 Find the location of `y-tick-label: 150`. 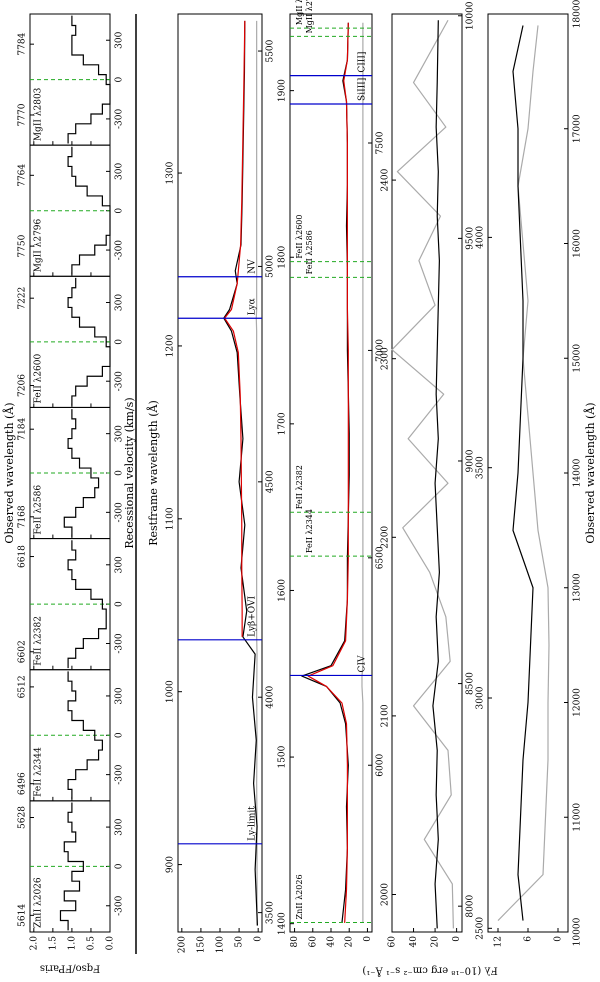

y-tick-label: 150 is located at coordinates (201, 944).